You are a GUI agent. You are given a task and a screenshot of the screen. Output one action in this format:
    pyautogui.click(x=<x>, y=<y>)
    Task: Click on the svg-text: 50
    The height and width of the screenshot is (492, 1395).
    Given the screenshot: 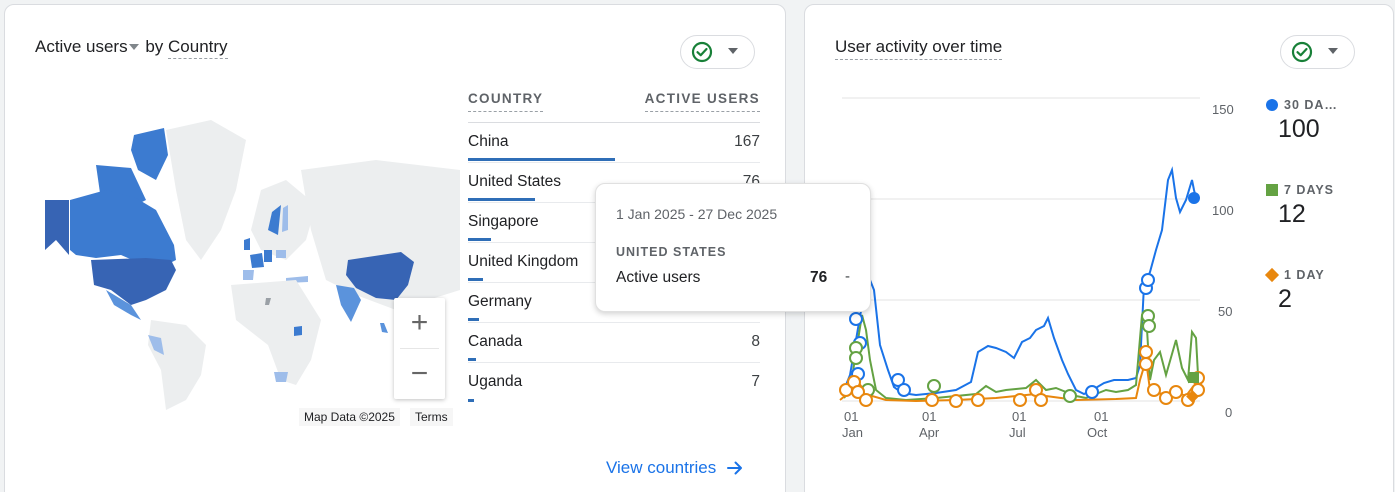 What is the action you would take?
    pyautogui.click(x=1225, y=311)
    